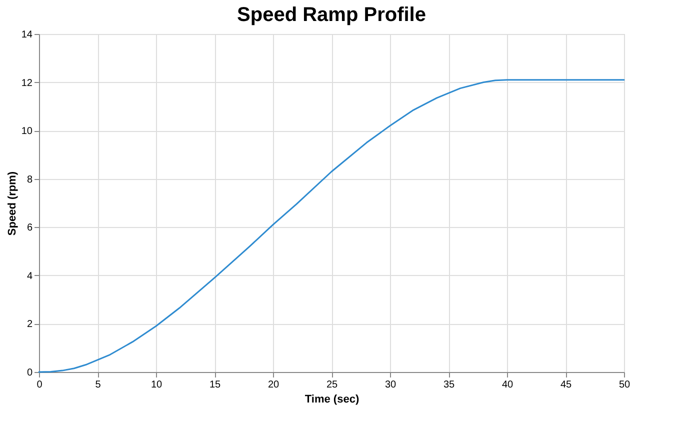  I want to click on x-tick-label: 45, so click(566, 385).